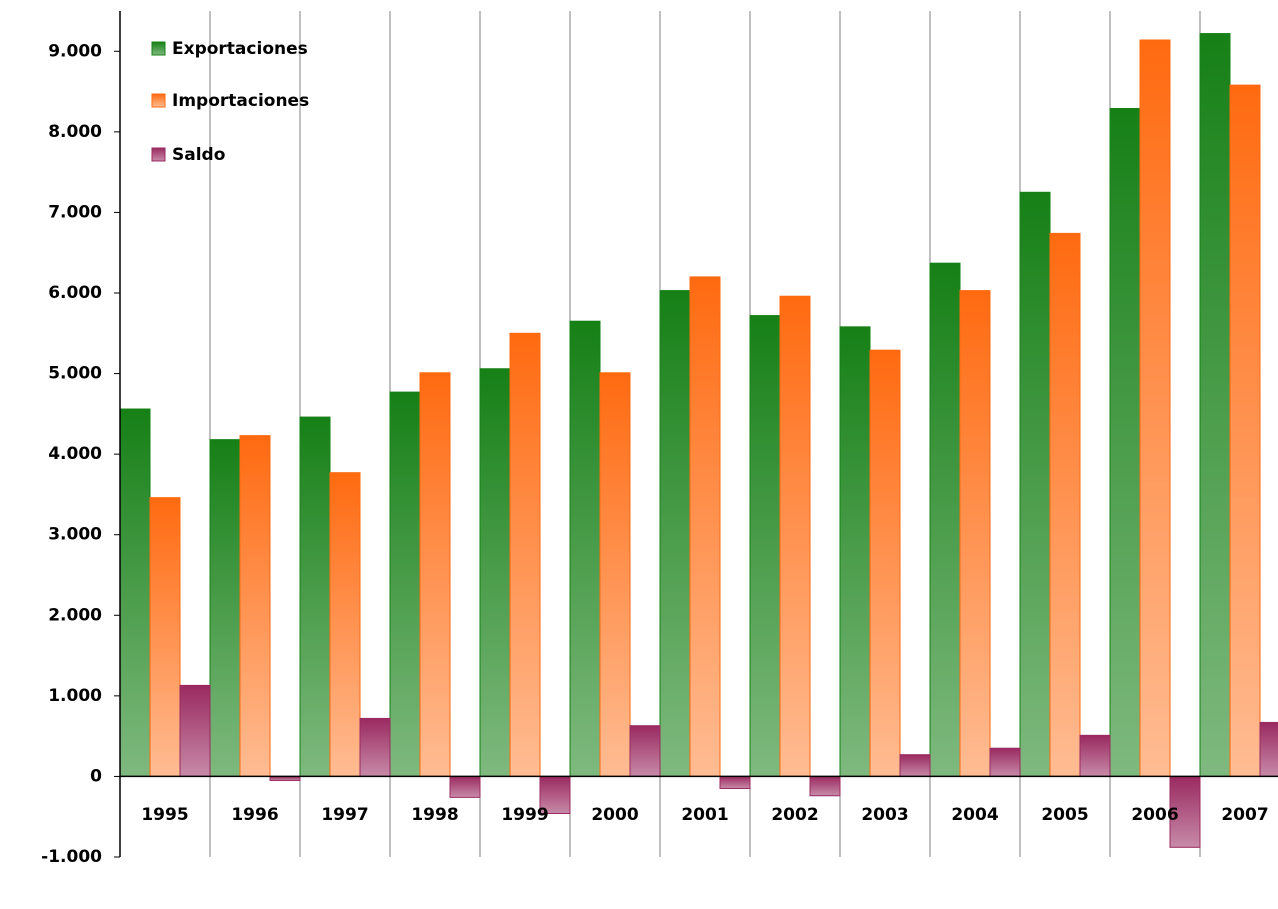 Image resolution: width=1278 pixels, height=909 pixels. What do you see at coordinates (1064, 815) in the screenshot?
I see `x-tick-label: 2005` at bounding box center [1064, 815].